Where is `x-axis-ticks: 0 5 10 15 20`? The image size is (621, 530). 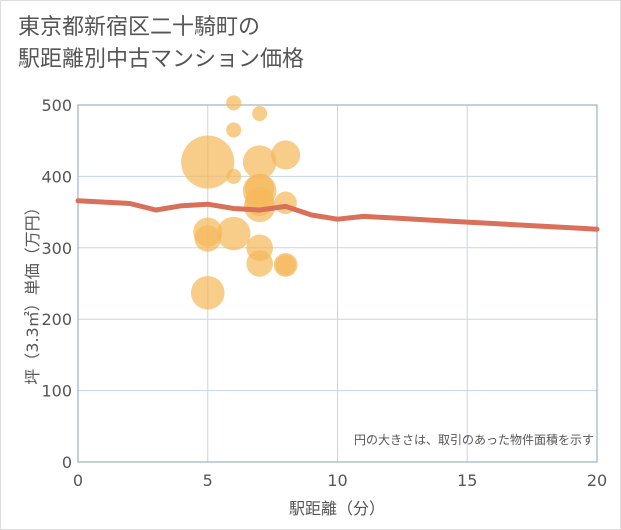
x-axis-ticks: 0 5 10 15 20 is located at coordinates (340, 480).